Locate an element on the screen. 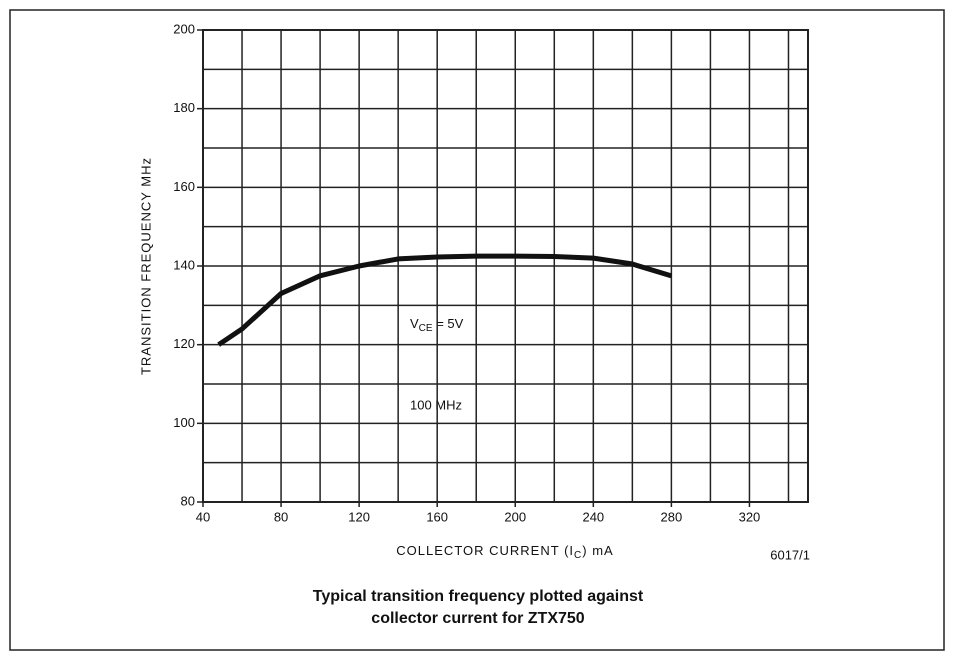 This screenshot has width=955, height=661. caption-line: collector current for ZTX750 is located at coordinates (477, 618).